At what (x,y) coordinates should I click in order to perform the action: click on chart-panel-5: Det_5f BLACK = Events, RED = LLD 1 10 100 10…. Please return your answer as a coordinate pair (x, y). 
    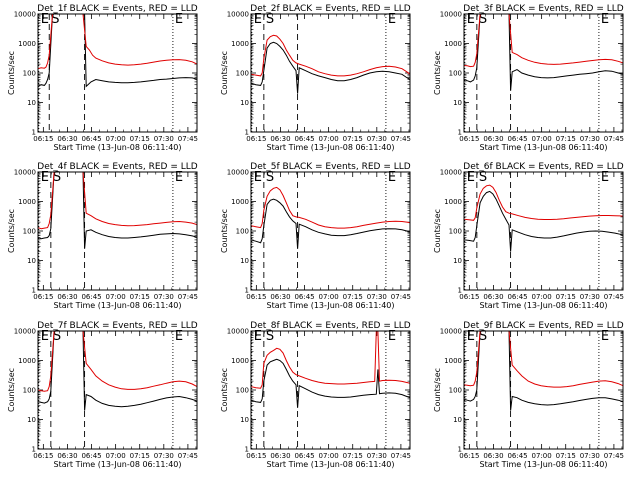
    Looking at the image, I should click on (315, 236).